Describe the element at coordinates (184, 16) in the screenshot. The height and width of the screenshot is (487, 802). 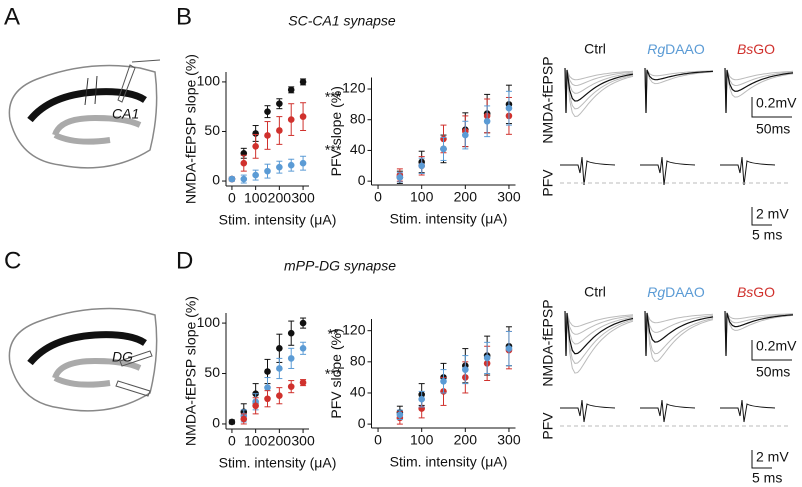
I see `panel-label: B` at that location.